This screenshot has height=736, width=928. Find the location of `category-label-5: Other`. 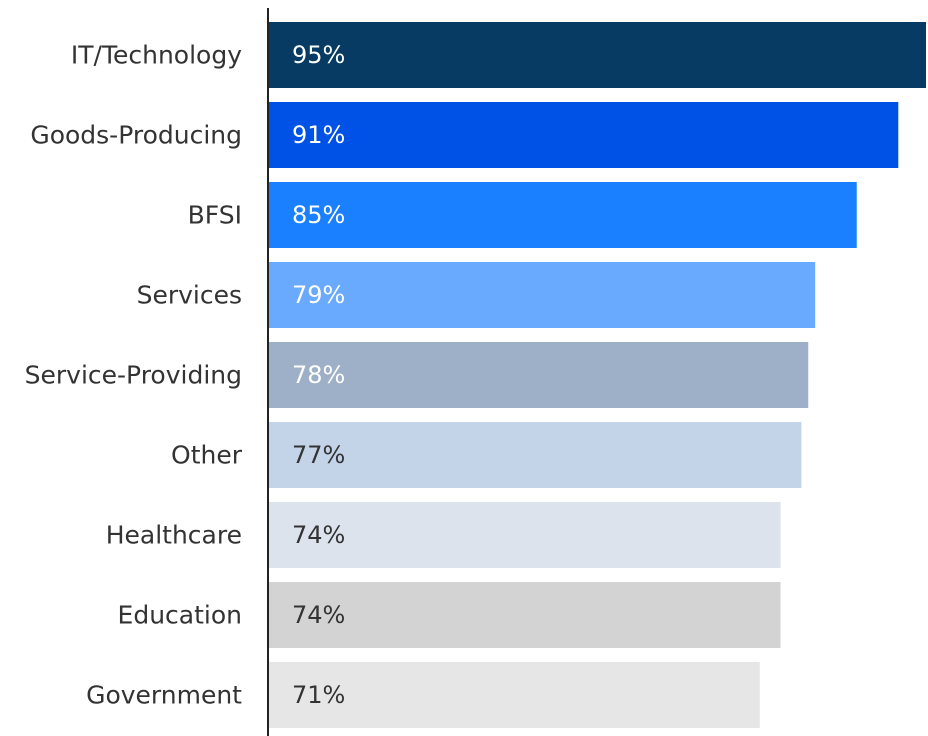

category-label-5: Other is located at coordinates (207, 455).